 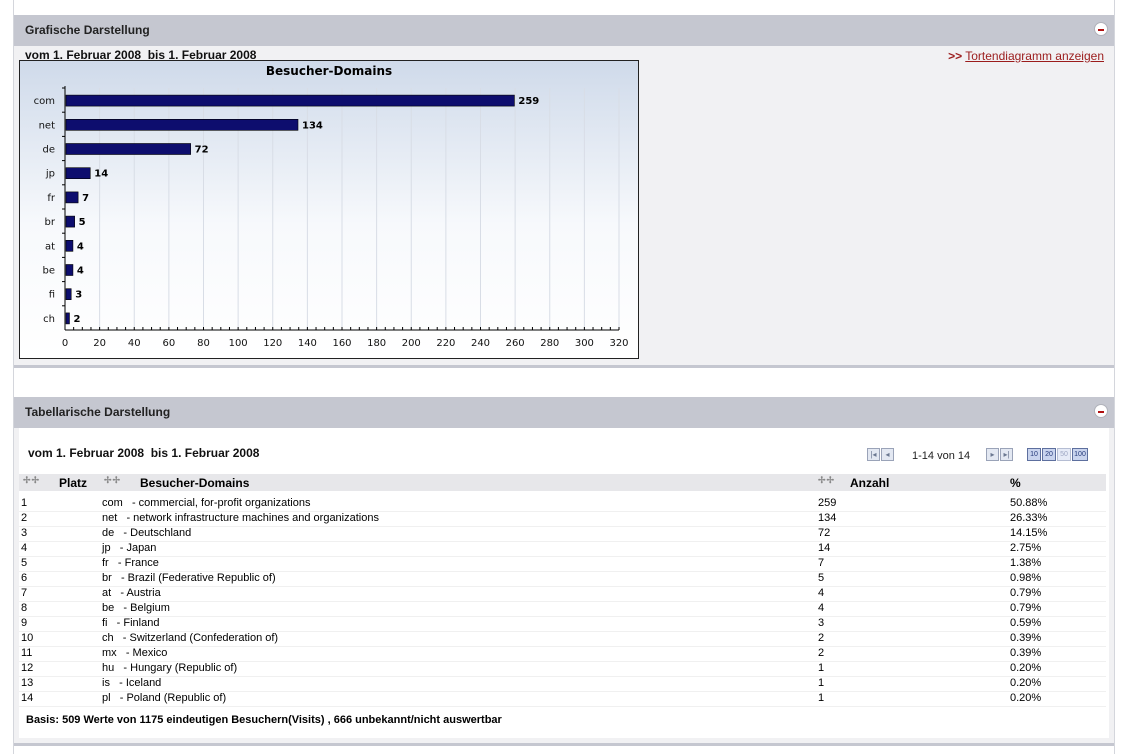 What do you see at coordinates (870, 483) in the screenshot?
I see `column-header-anzahl: Anzahl` at bounding box center [870, 483].